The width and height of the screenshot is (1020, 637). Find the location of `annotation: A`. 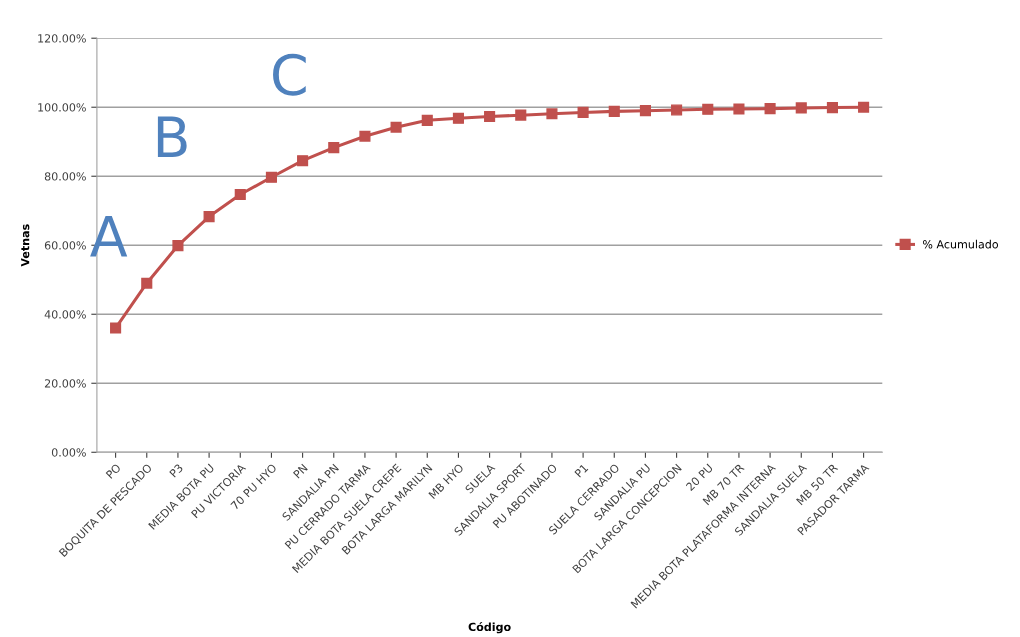

annotation: A is located at coordinates (109, 236).